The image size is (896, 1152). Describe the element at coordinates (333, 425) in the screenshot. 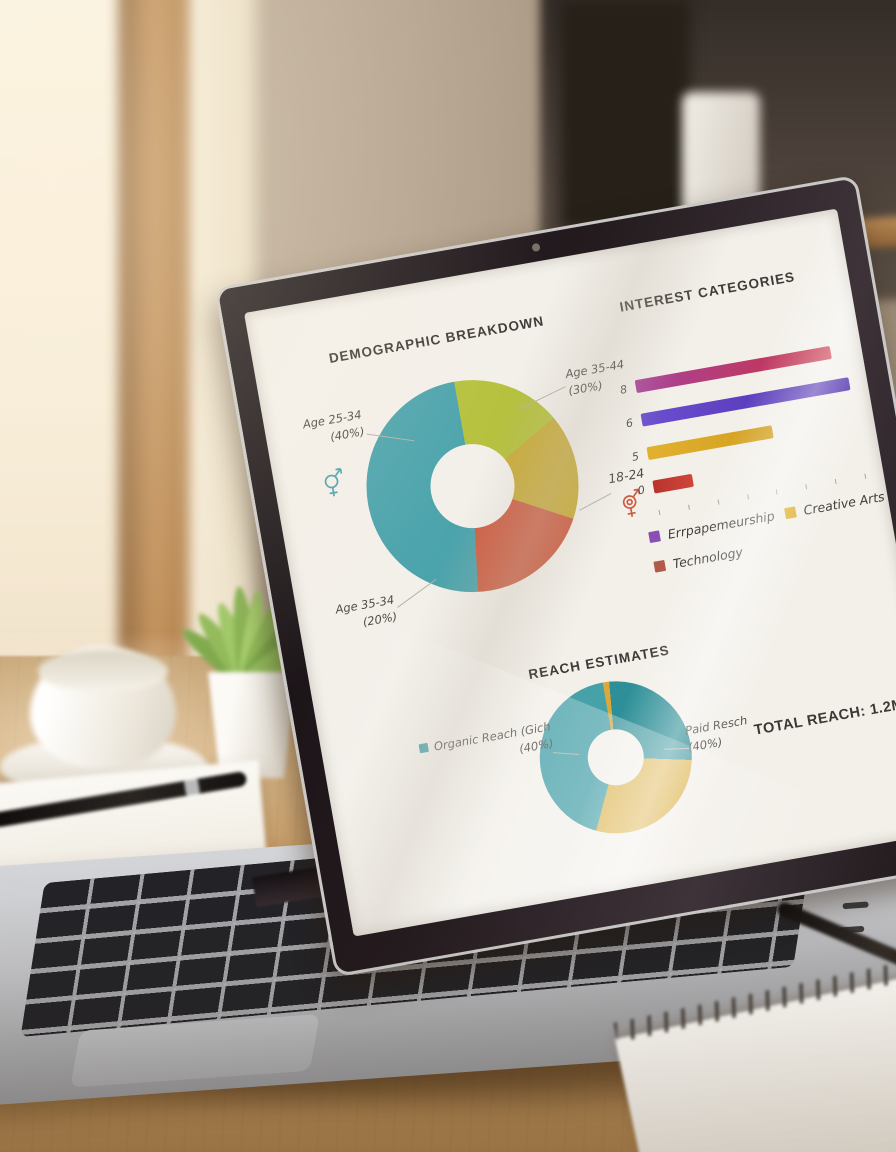

I see `slice-label-age-25-34: Age 25-34 (40%)` at that location.